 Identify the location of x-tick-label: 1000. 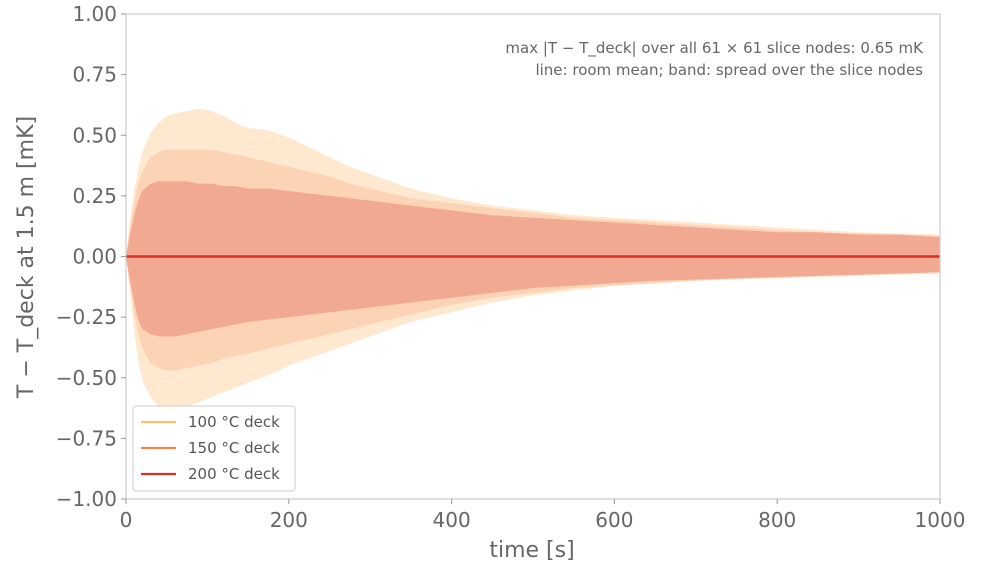
(940, 520).